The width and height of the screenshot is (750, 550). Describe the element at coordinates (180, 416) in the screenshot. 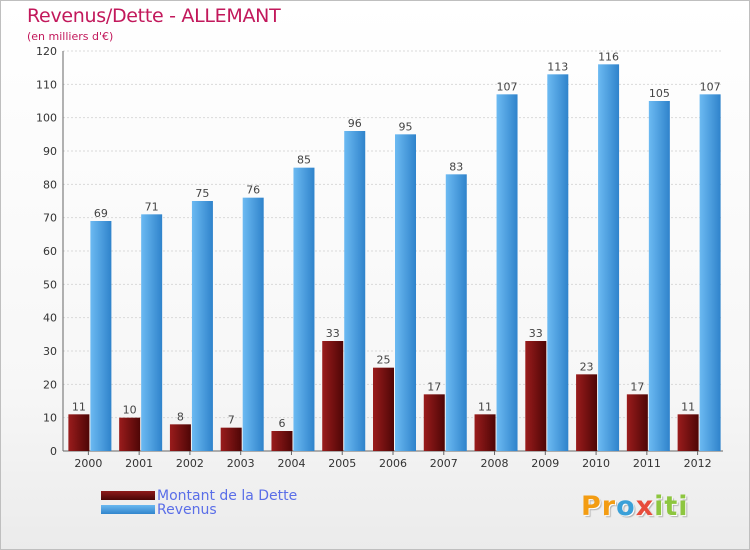

I see `data-label-dette: 8` at that location.